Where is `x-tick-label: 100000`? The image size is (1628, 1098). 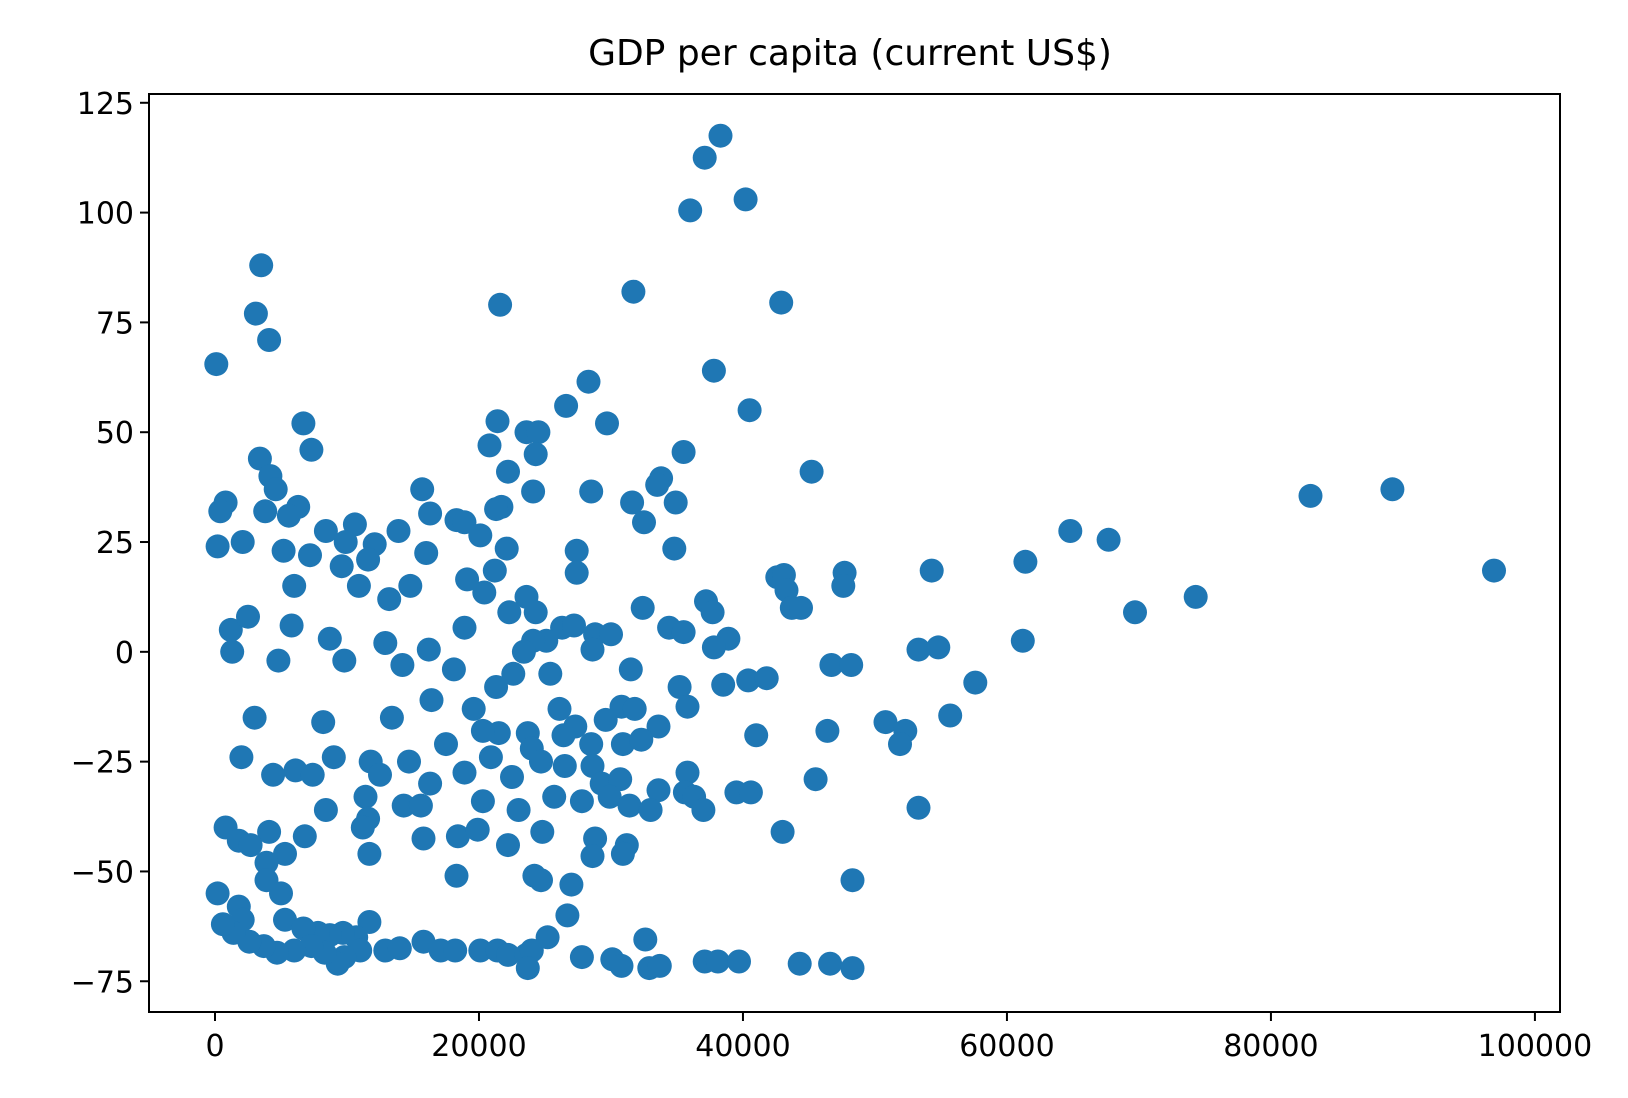
x-tick-label: 100000 is located at coordinates (1535, 1046).